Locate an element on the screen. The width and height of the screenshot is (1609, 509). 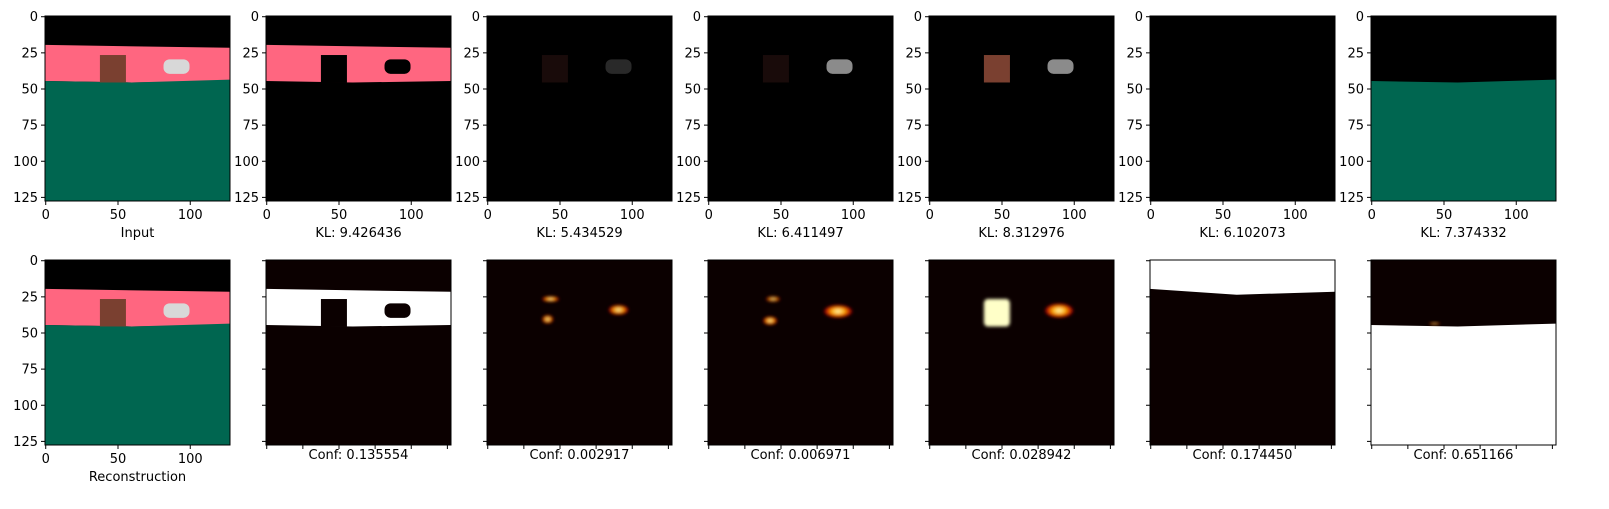
panel-0-5: 0 50 100 0 25 50 75 100 125 KL: 6.102073 is located at coordinates (1227, 125).